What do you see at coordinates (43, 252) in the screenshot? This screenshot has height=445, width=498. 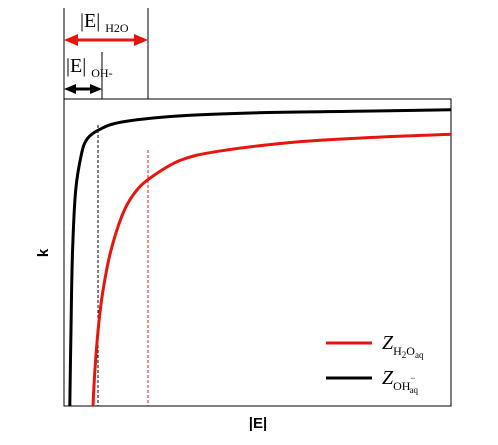 I see `y-axis-label: k` at bounding box center [43, 252].